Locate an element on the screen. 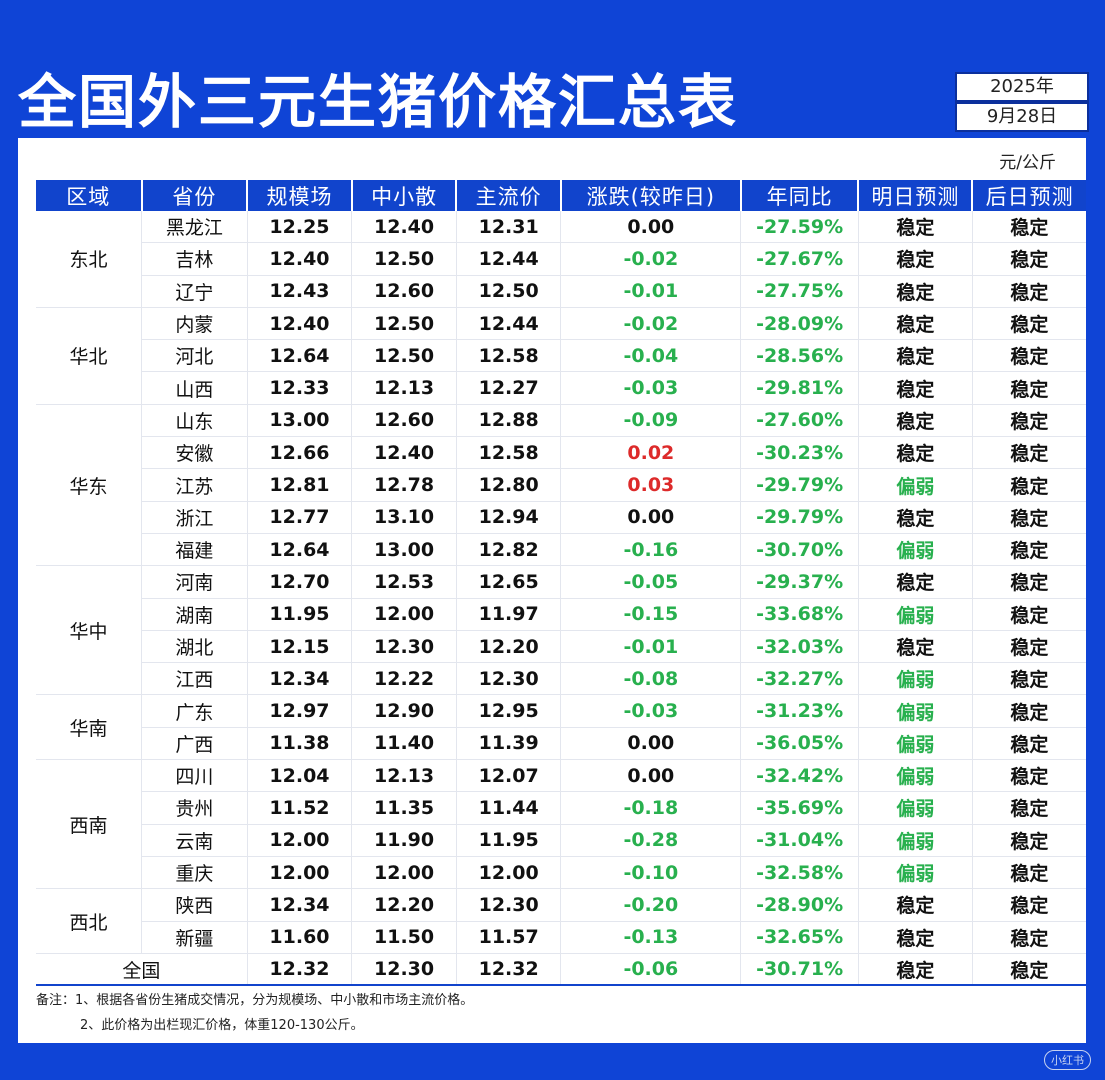 The height and width of the screenshot is (1080, 1105). change-cell: 0.03 is located at coordinates (650, 485).